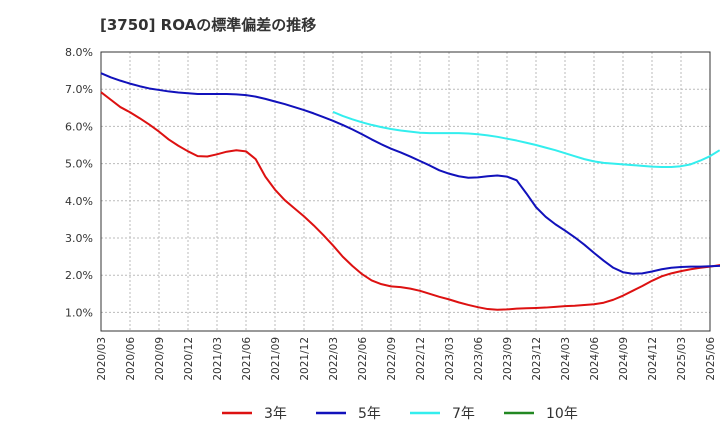 This screenshot has width=720, height=440. What do you see at coordinates (421, 359) in the screenshot?
I see `x-tick-label: 2022/12` at bounding box center [421, 359].